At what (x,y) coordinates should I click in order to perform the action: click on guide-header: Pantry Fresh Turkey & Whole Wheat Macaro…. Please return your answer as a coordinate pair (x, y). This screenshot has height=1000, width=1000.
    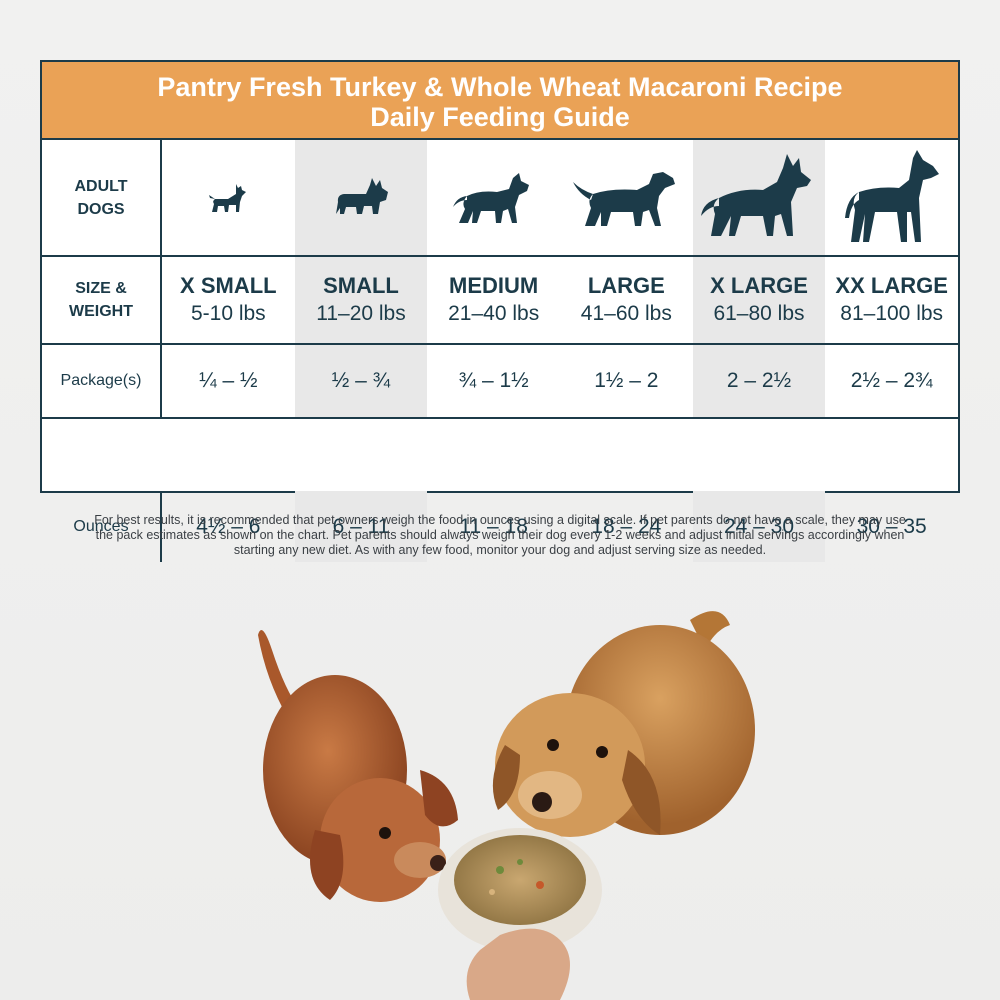
    Looking at the image, I should click on (500, 101).